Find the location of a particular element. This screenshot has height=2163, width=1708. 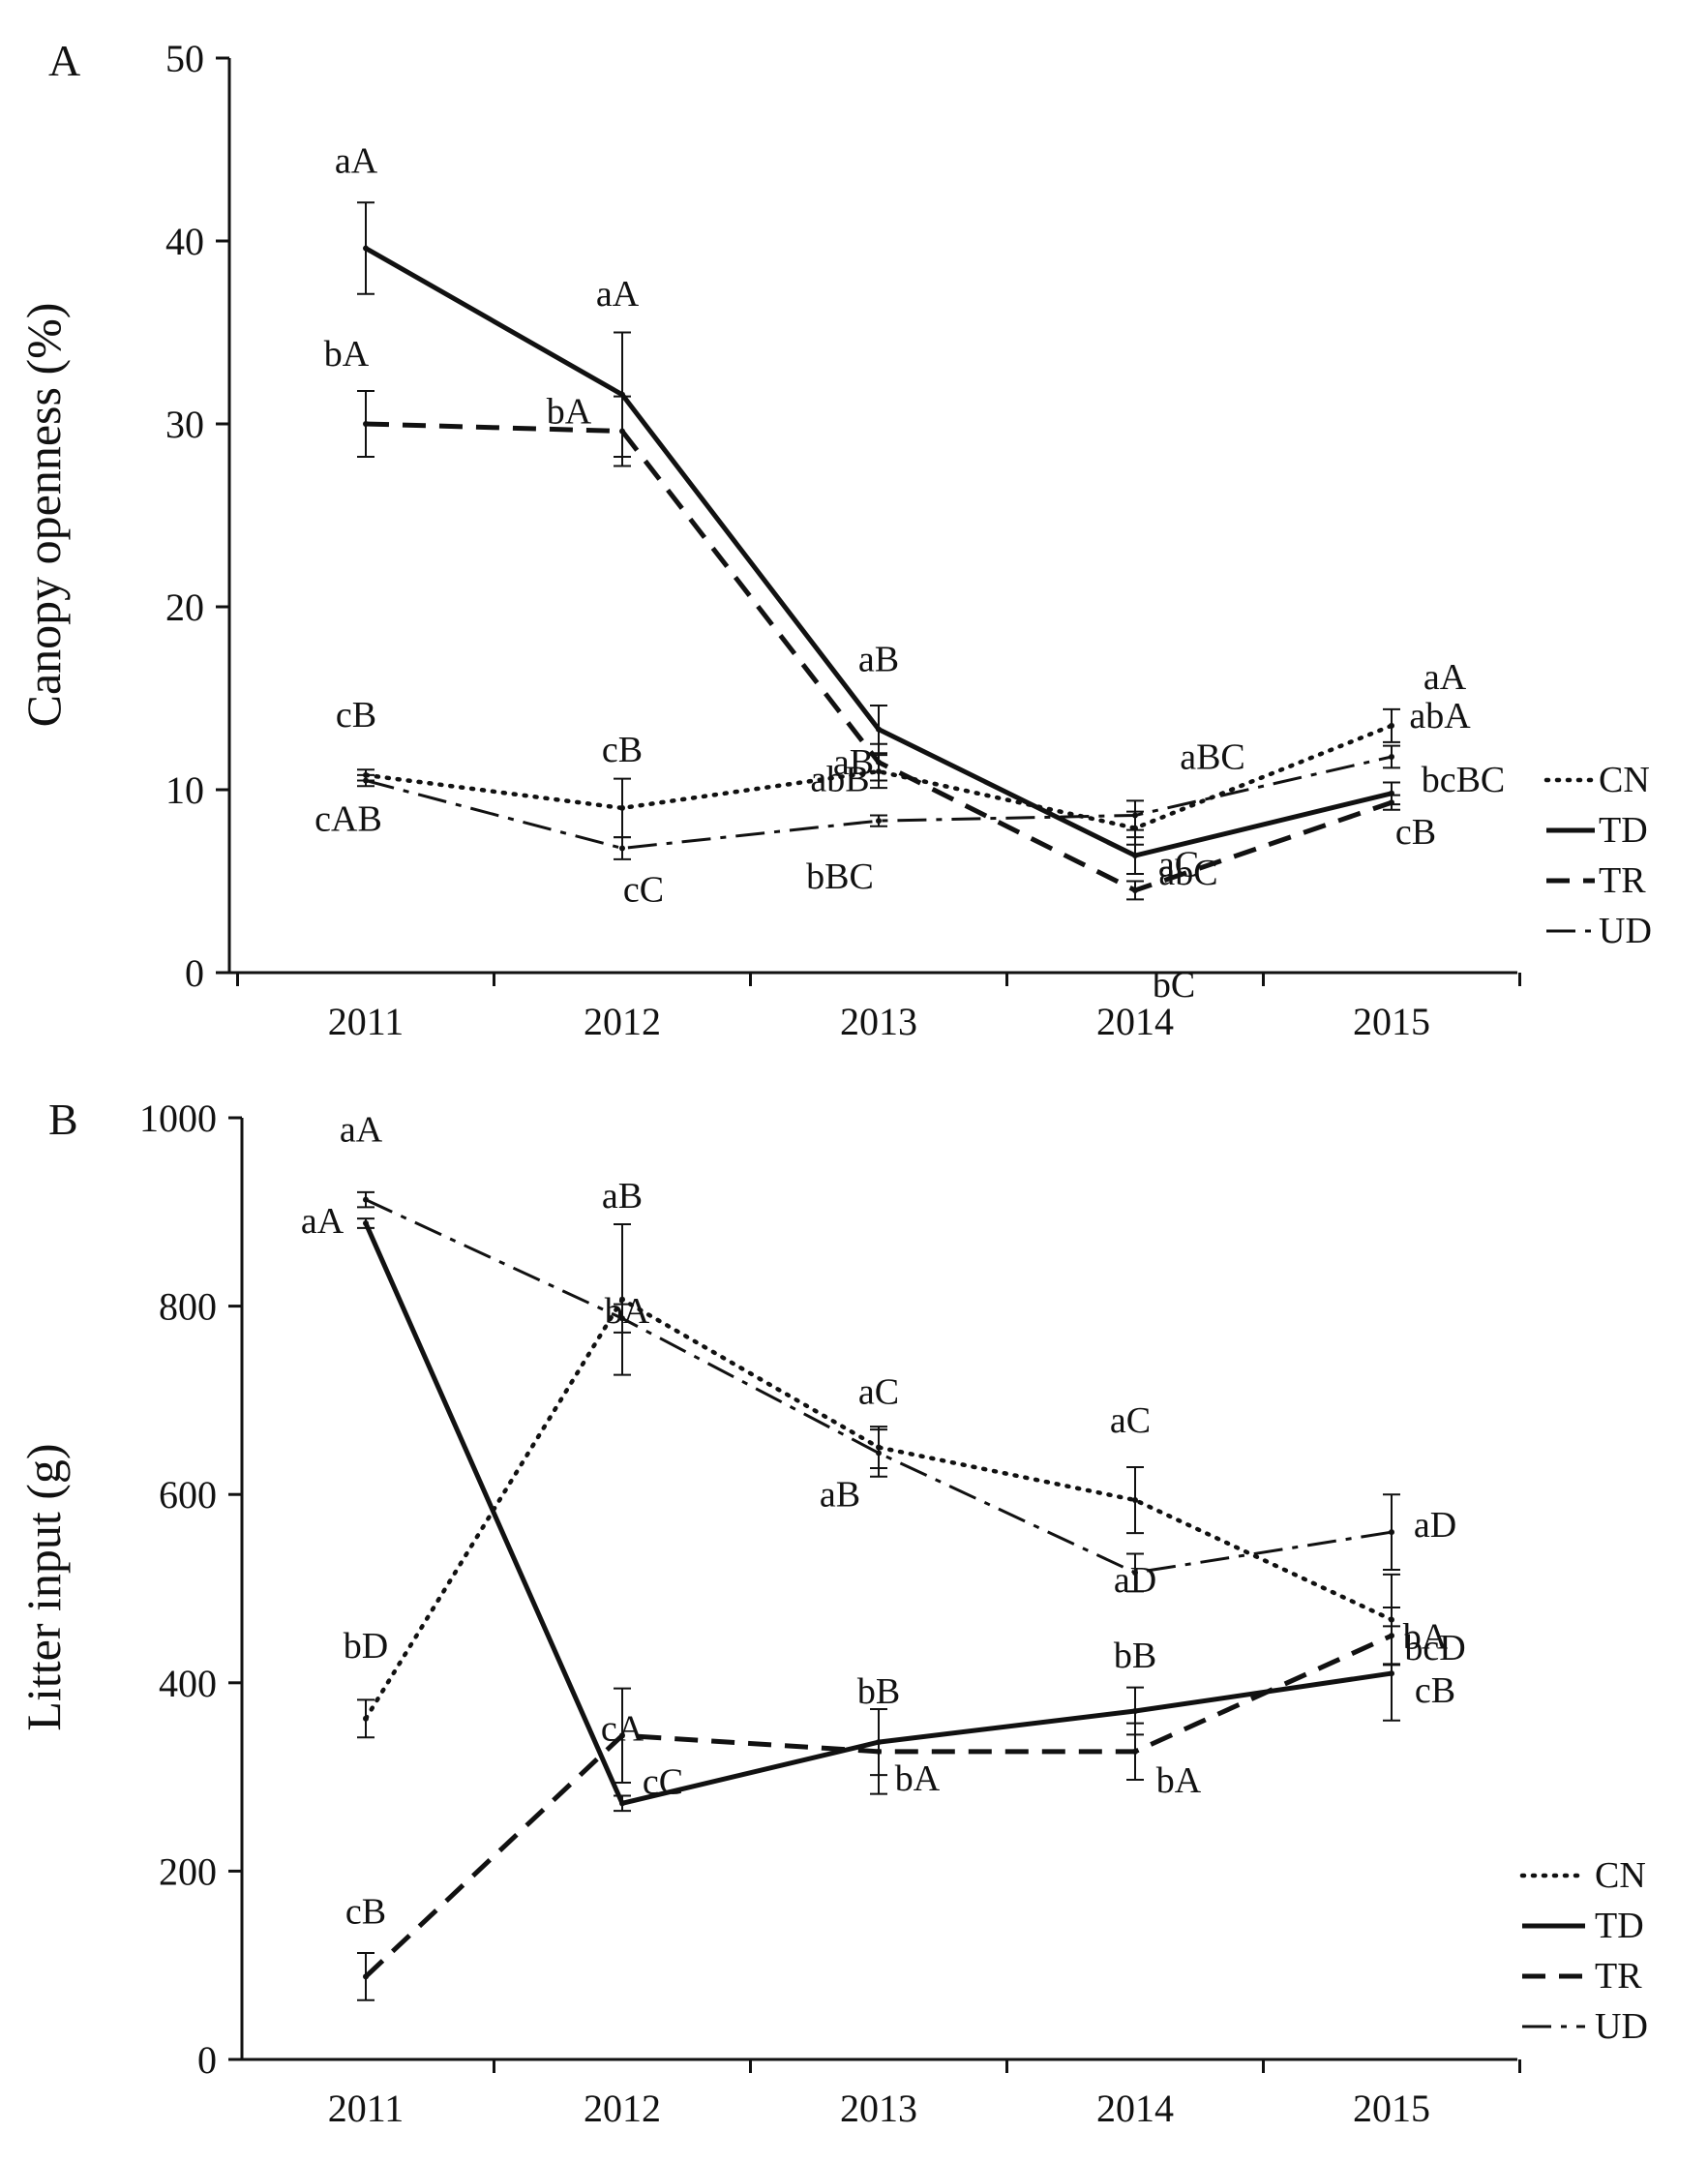

y-axis-title: Canopy openness (%) is located at coordinates (43, 515).